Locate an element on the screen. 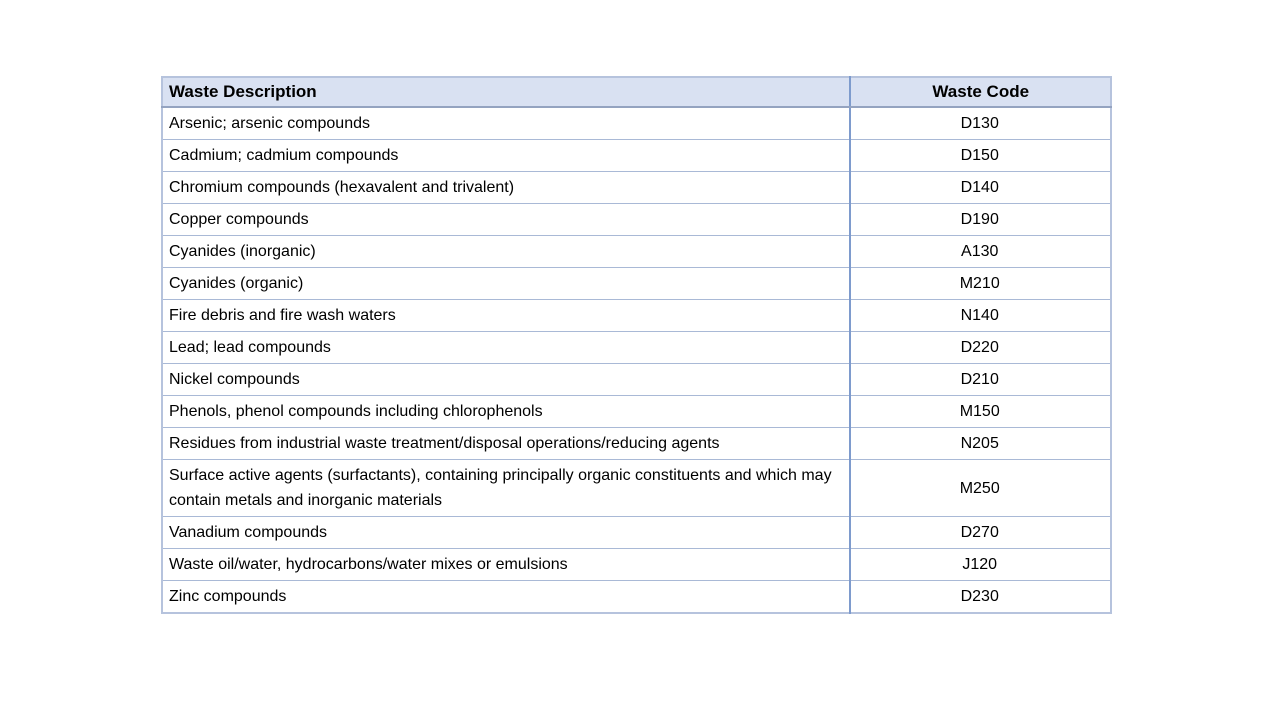  waste-code-cell: D150 is located at coordinates (980, 155).